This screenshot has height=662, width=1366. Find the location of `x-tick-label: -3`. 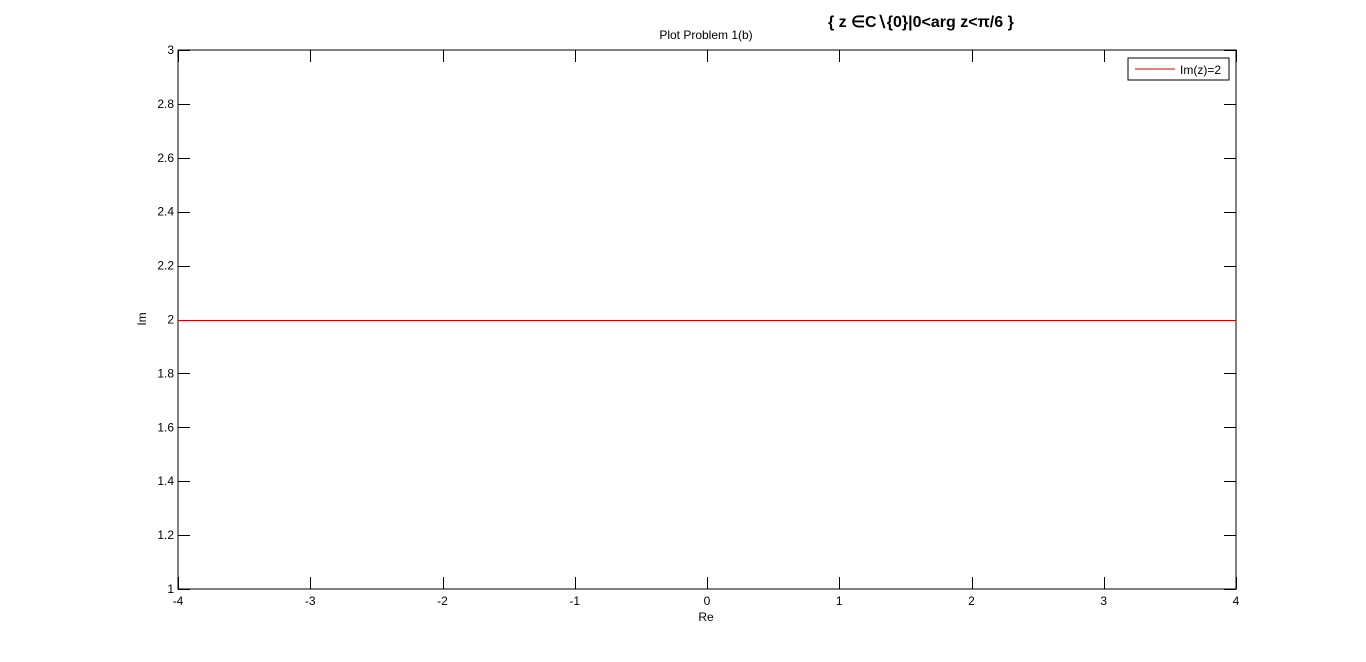

x-tick-label: -3 is located at coordinates (310, 601).